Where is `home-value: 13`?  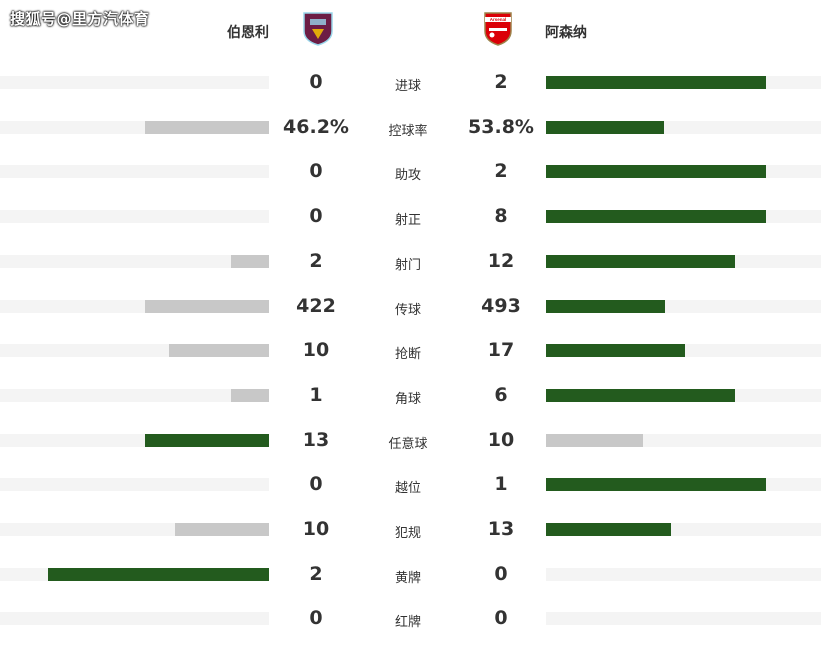
home-value: 13 is located at coordinates (316, 439).